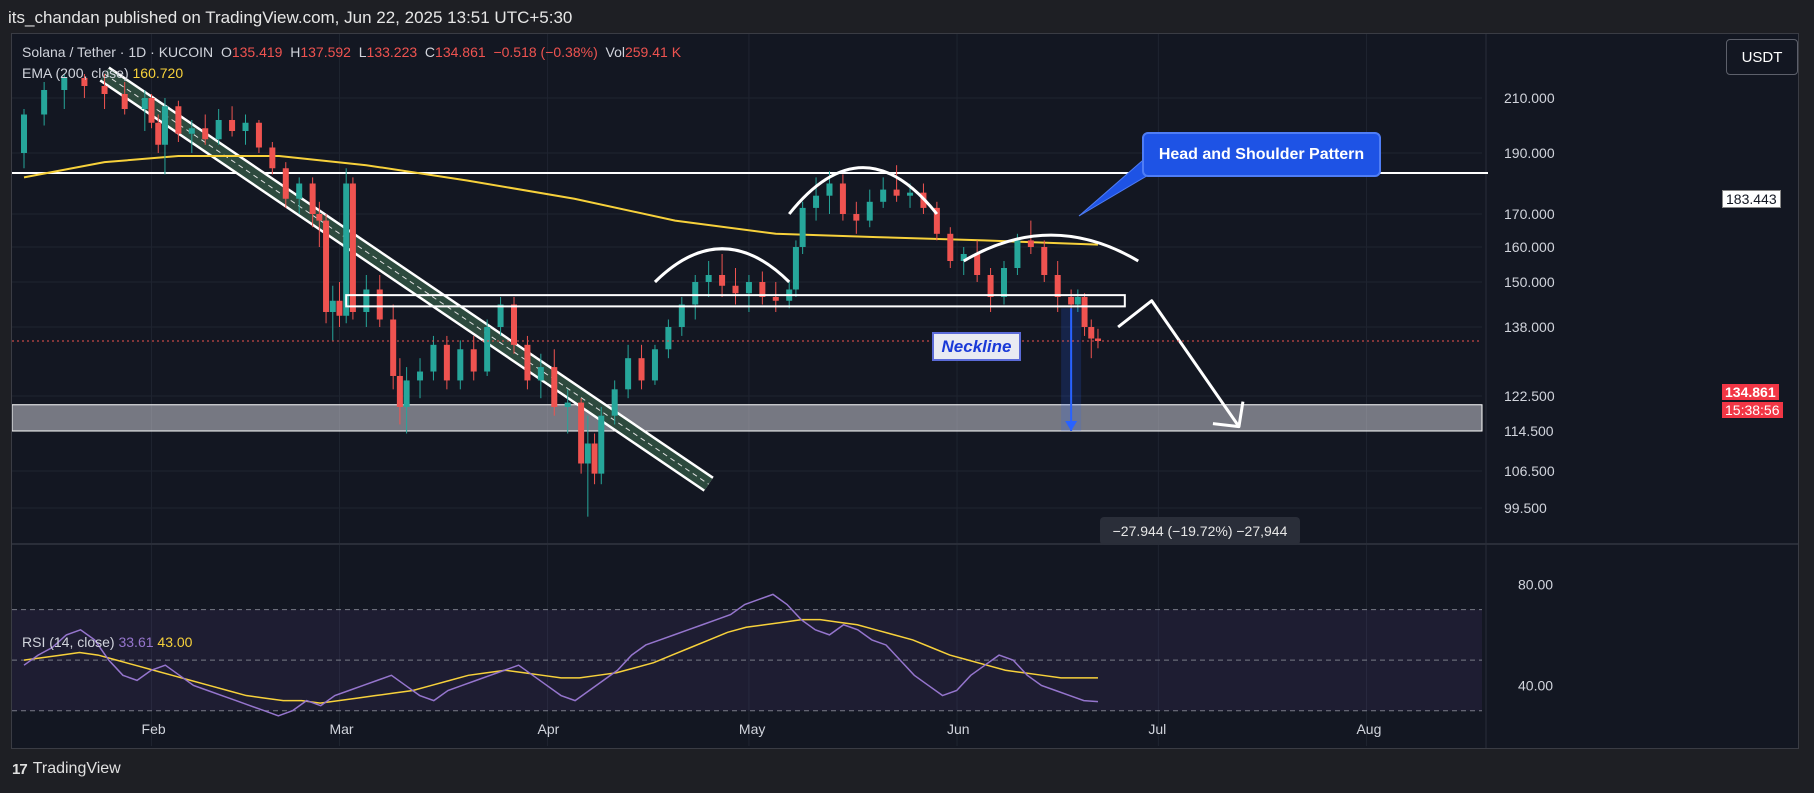 The width and height of the screenshot is (1814, 793). Describe the element at coordinates (1529, 153) in the screenshot. I see `y-tick-label: 190.000` at that location.